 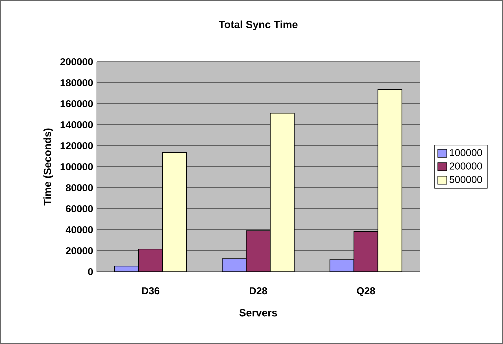 What do you see at coordinates (77, 83) in the screenshot?
I see `y-tick-label: 180000` at bounding box center [77, 83].